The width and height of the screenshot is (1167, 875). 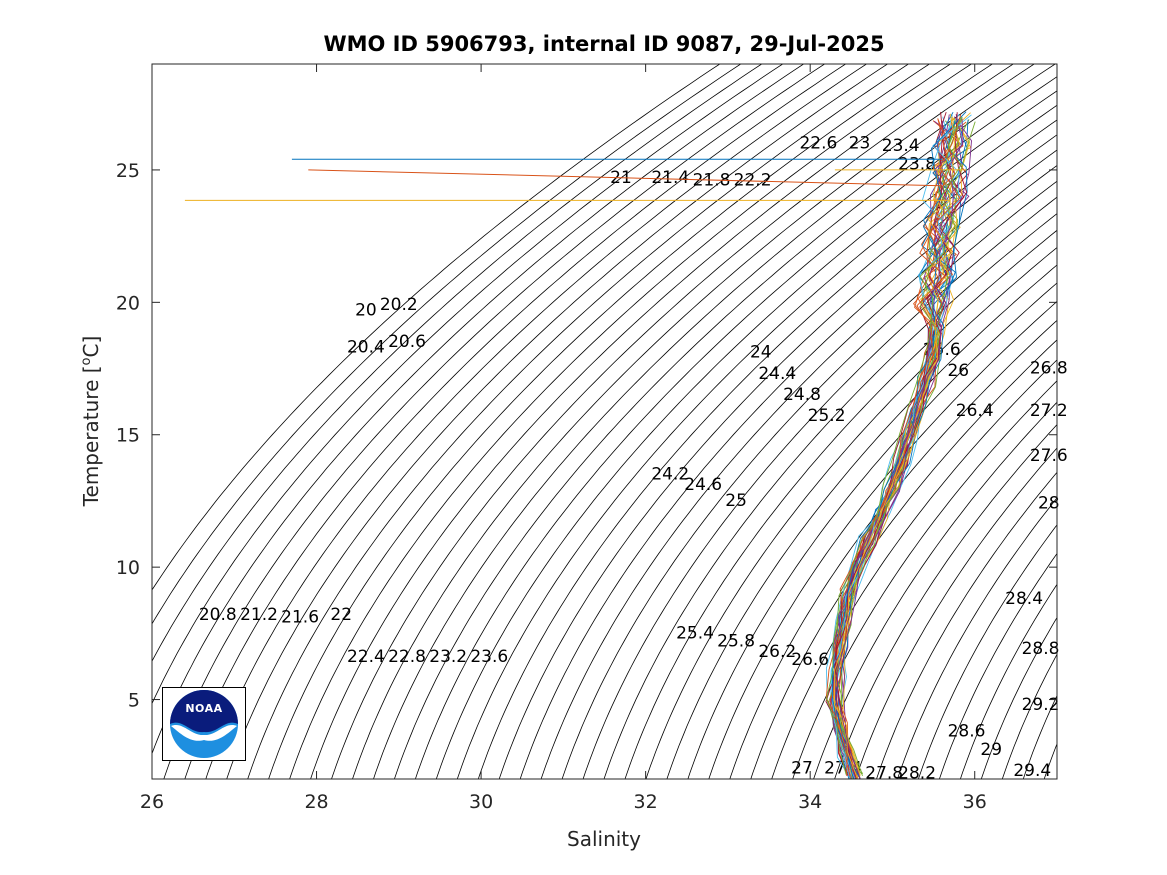 What do you see at coordinates (128, 171) in the screenshot?
I see `y-tick-label: 25` at bounding box center [128, 171].